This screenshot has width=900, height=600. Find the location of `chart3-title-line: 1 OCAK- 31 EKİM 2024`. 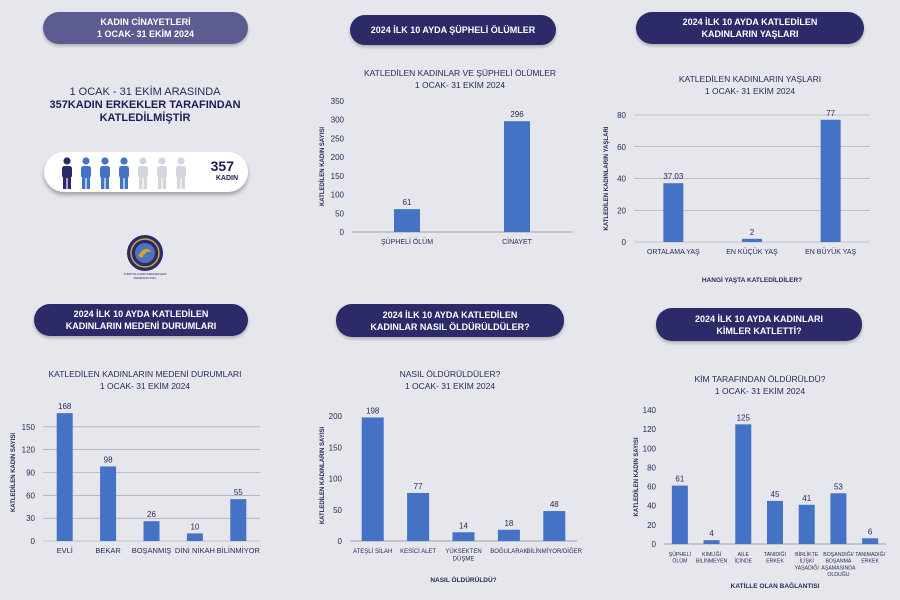

chart3-title-line: 1 OCAK- 31 EKİM 2024 is located at coordinates (145, 386).